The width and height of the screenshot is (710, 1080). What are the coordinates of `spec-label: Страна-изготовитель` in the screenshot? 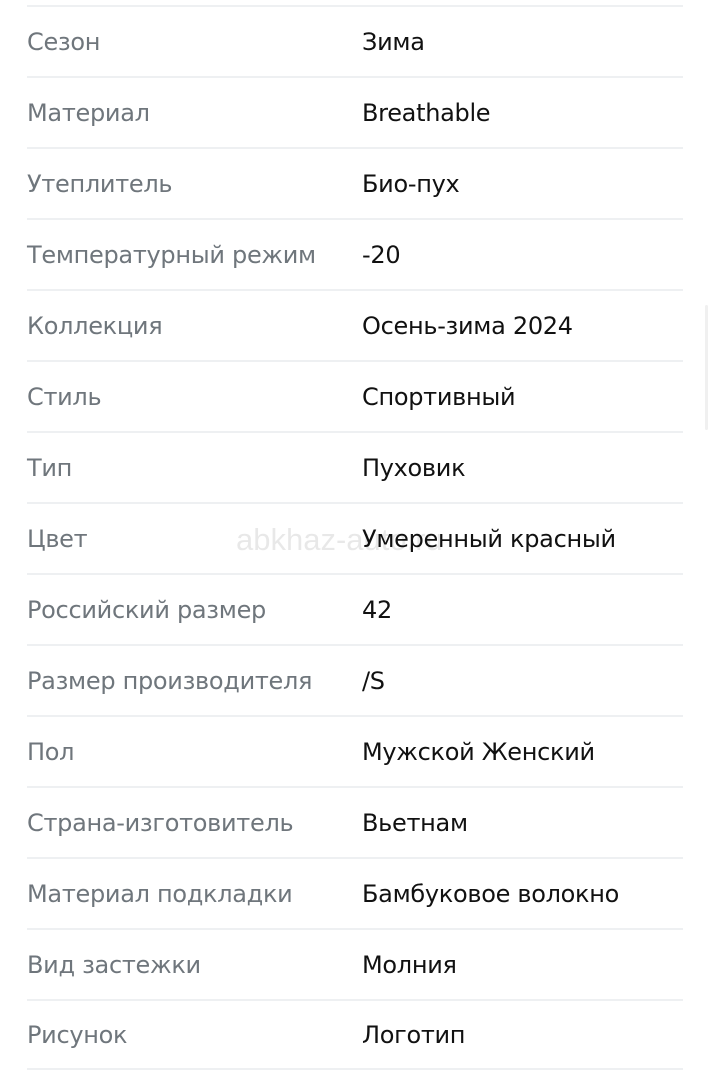 It's located at (160, 822).